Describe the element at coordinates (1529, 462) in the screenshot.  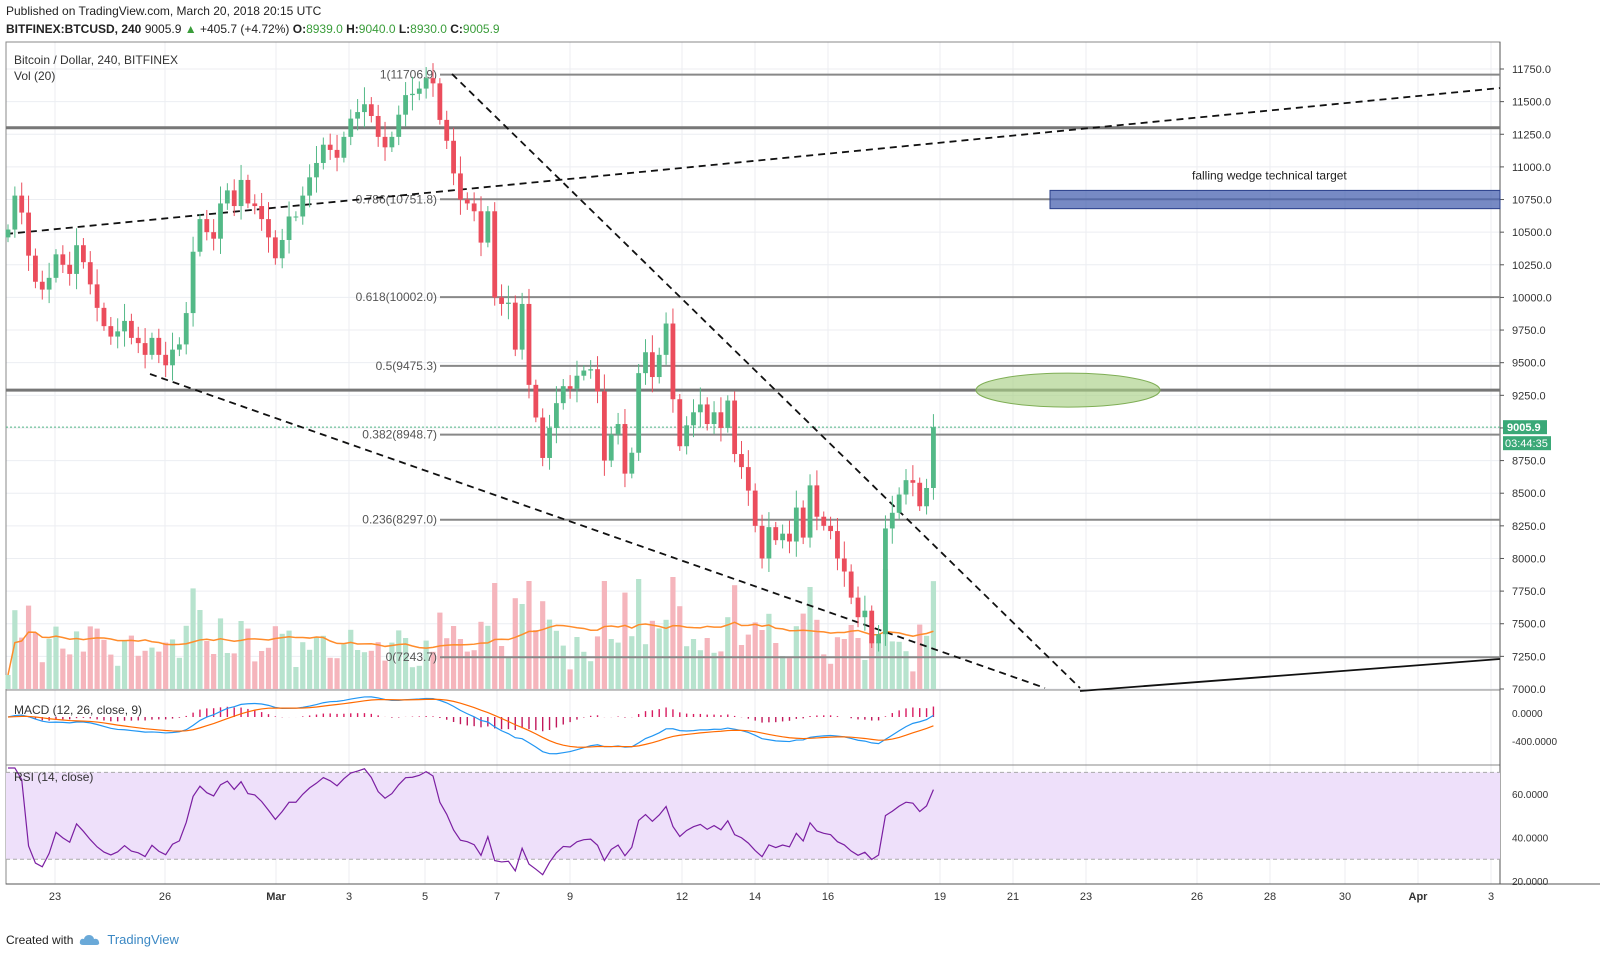
I see `price-tick-label: 8750.0` at that location.